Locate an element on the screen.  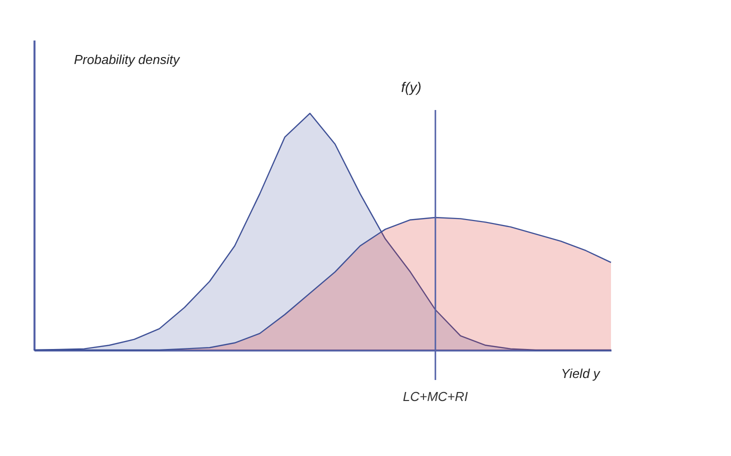
text: f(y) is located at coordinates (411, 87).